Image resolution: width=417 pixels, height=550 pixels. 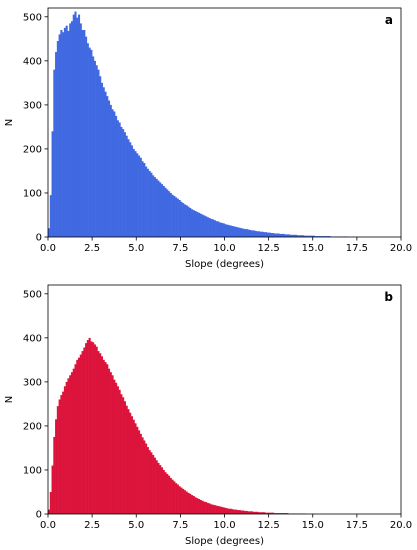 What do you see at coordinates (136, 525) in the screenshot?
I see `histogram-b-x-tick-label: 5.0` at bounding box center [136, 525].